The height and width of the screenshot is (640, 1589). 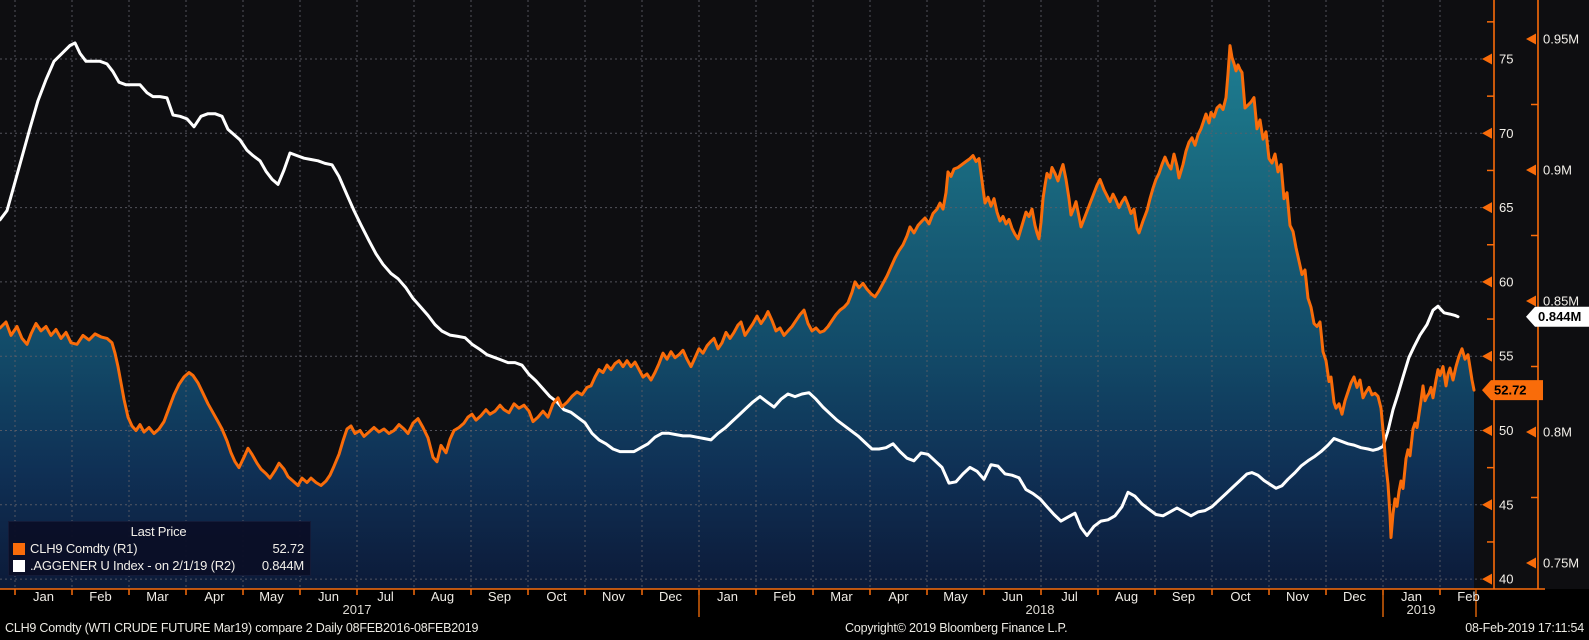 What do you see at coordinates (1506, 281) in the screenshot?
I see `svg-text: 60` at bounding box center [1506, 281].